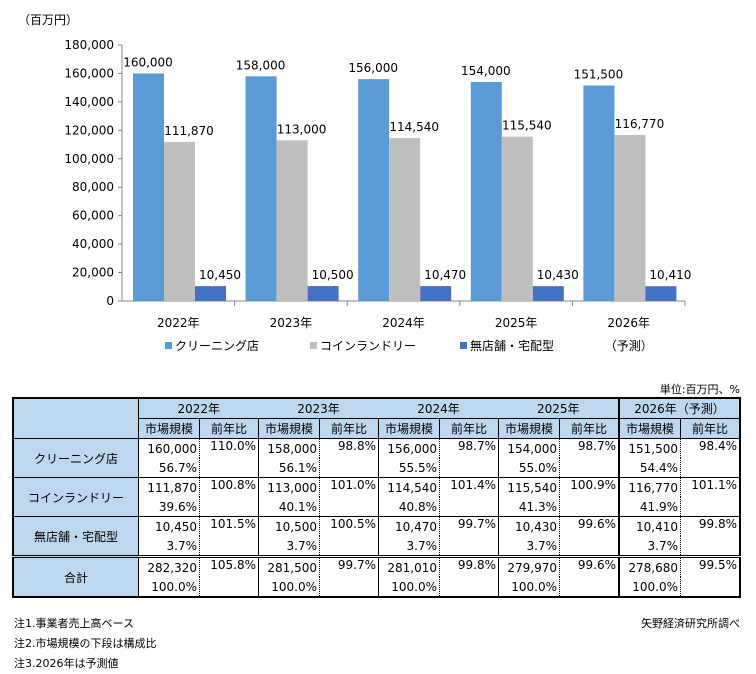  Describe the element at coordinates (599, 75) in the screenshot. I see `data-label: 151,500` at that location.